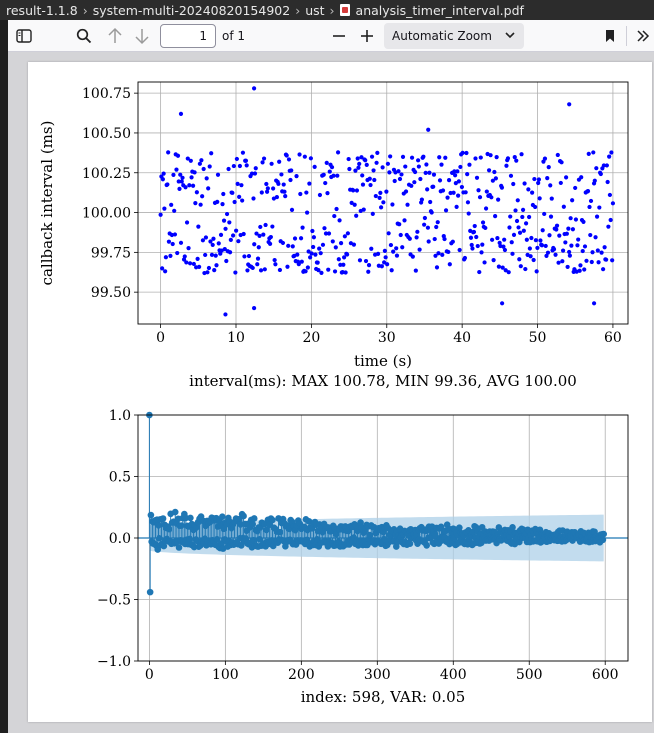  What do you see at coordinates (24, 36) in the screenshot?
I see `sidebar-toggle-button` at bounding box center [24, 36].